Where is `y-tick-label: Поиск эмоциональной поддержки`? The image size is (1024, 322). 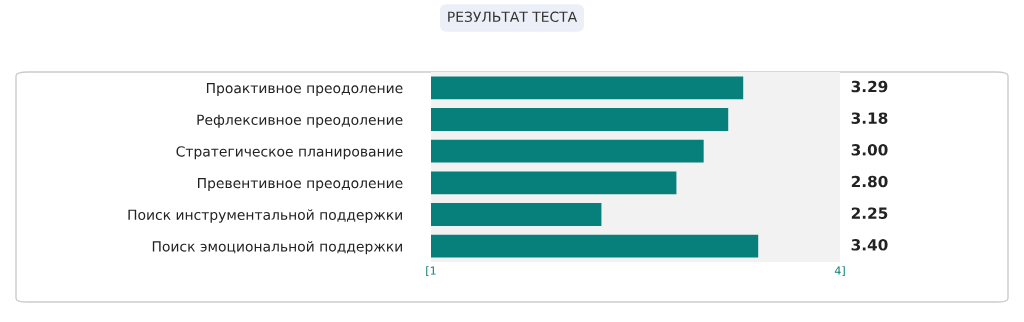
y-tick-label: Поиск эмоциональной поддержки is located at coordinates (277, 247).